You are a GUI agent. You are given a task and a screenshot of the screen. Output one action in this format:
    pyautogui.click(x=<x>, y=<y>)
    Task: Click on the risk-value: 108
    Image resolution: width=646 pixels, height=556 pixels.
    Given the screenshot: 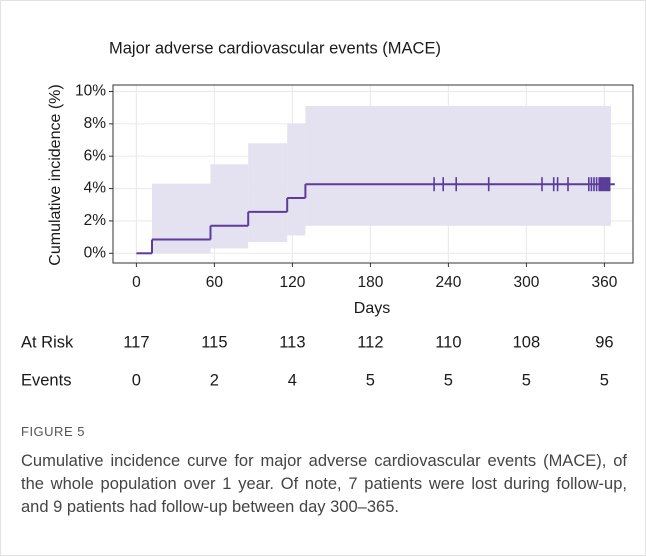 What is the action you would take?
    pyautogui.click(x=527, y=342)
    